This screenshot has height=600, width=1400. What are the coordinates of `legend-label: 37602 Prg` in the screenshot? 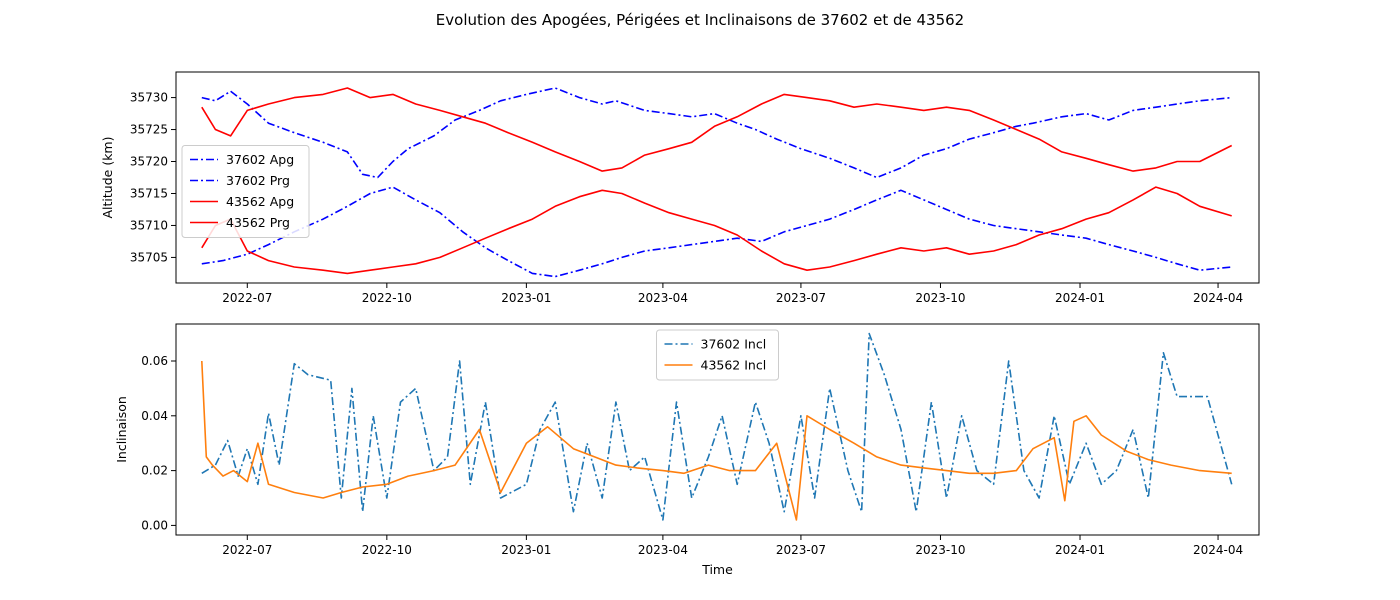 It's located at (258, 180).